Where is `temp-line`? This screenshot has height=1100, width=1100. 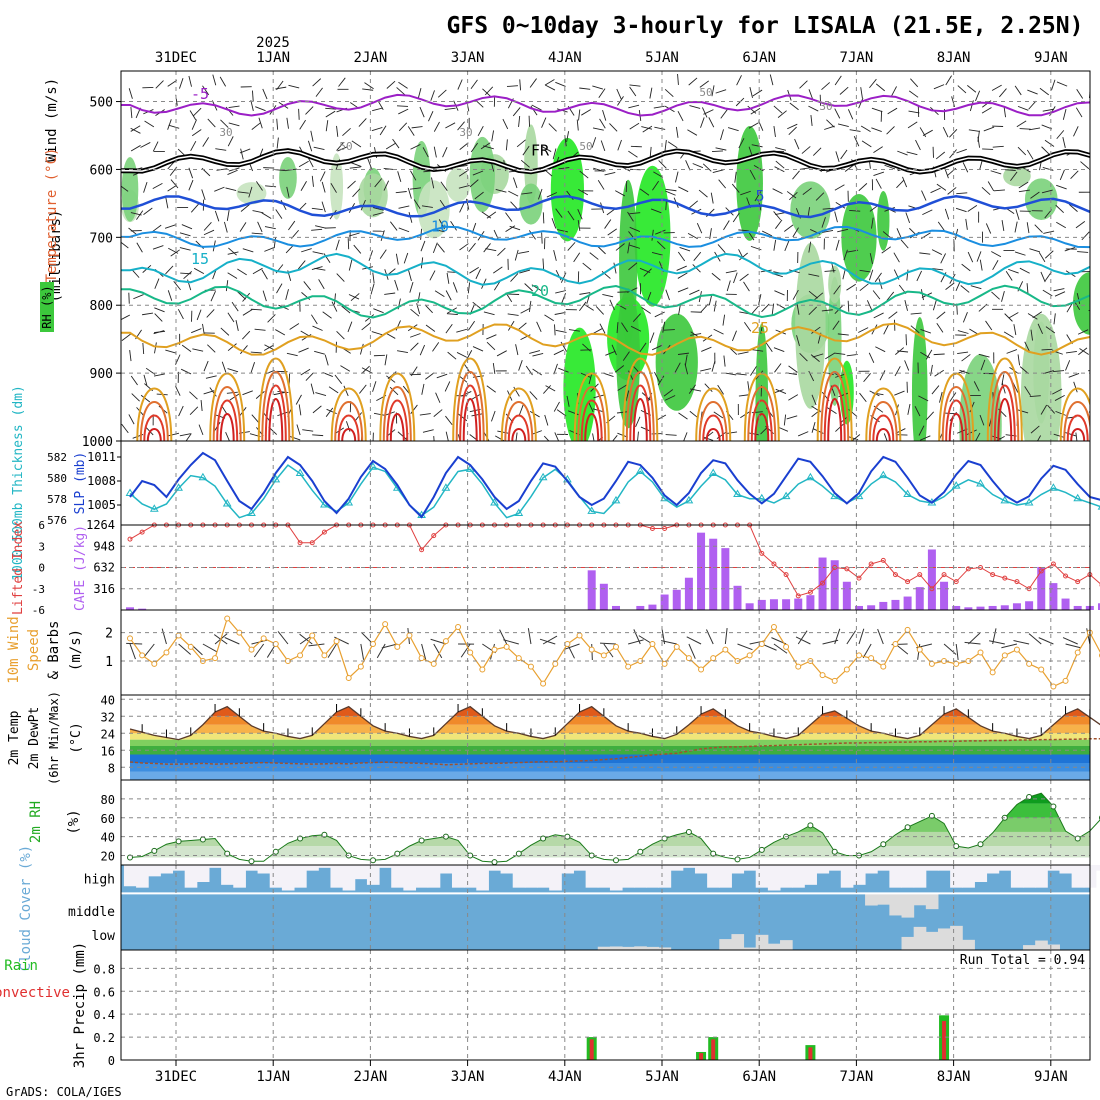 temp-line is located at coordinates (614, 723).